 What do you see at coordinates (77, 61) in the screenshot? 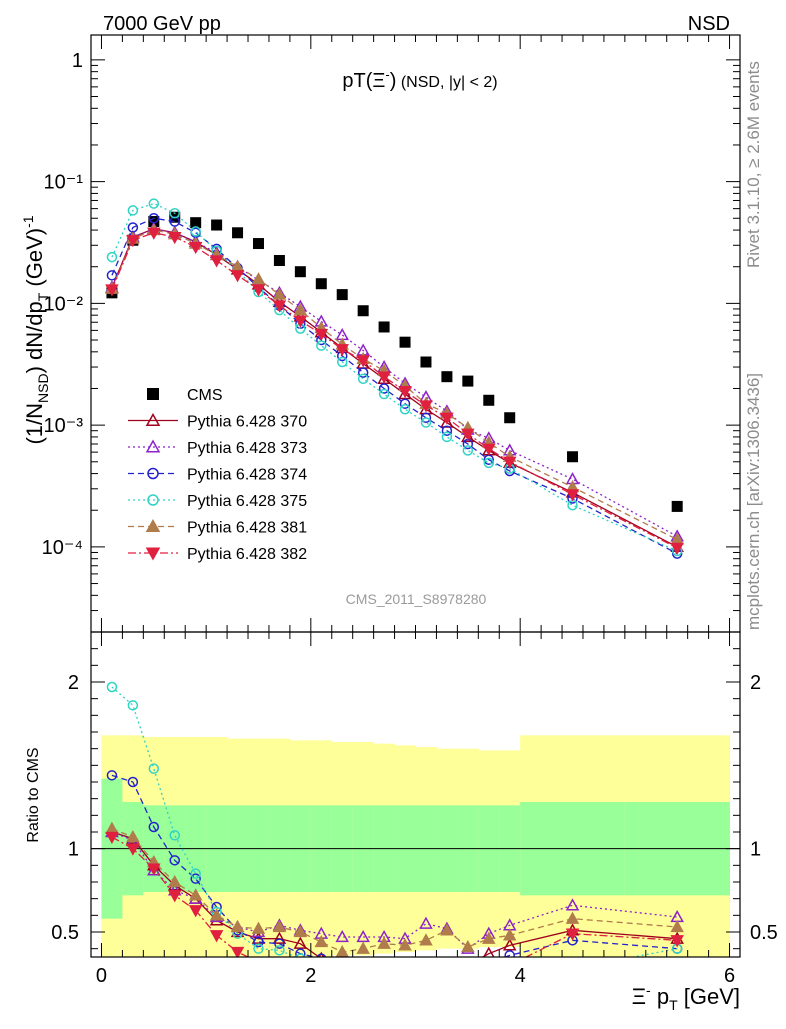
I see `y-tick-label: 1` at bounding box center [77, 61].